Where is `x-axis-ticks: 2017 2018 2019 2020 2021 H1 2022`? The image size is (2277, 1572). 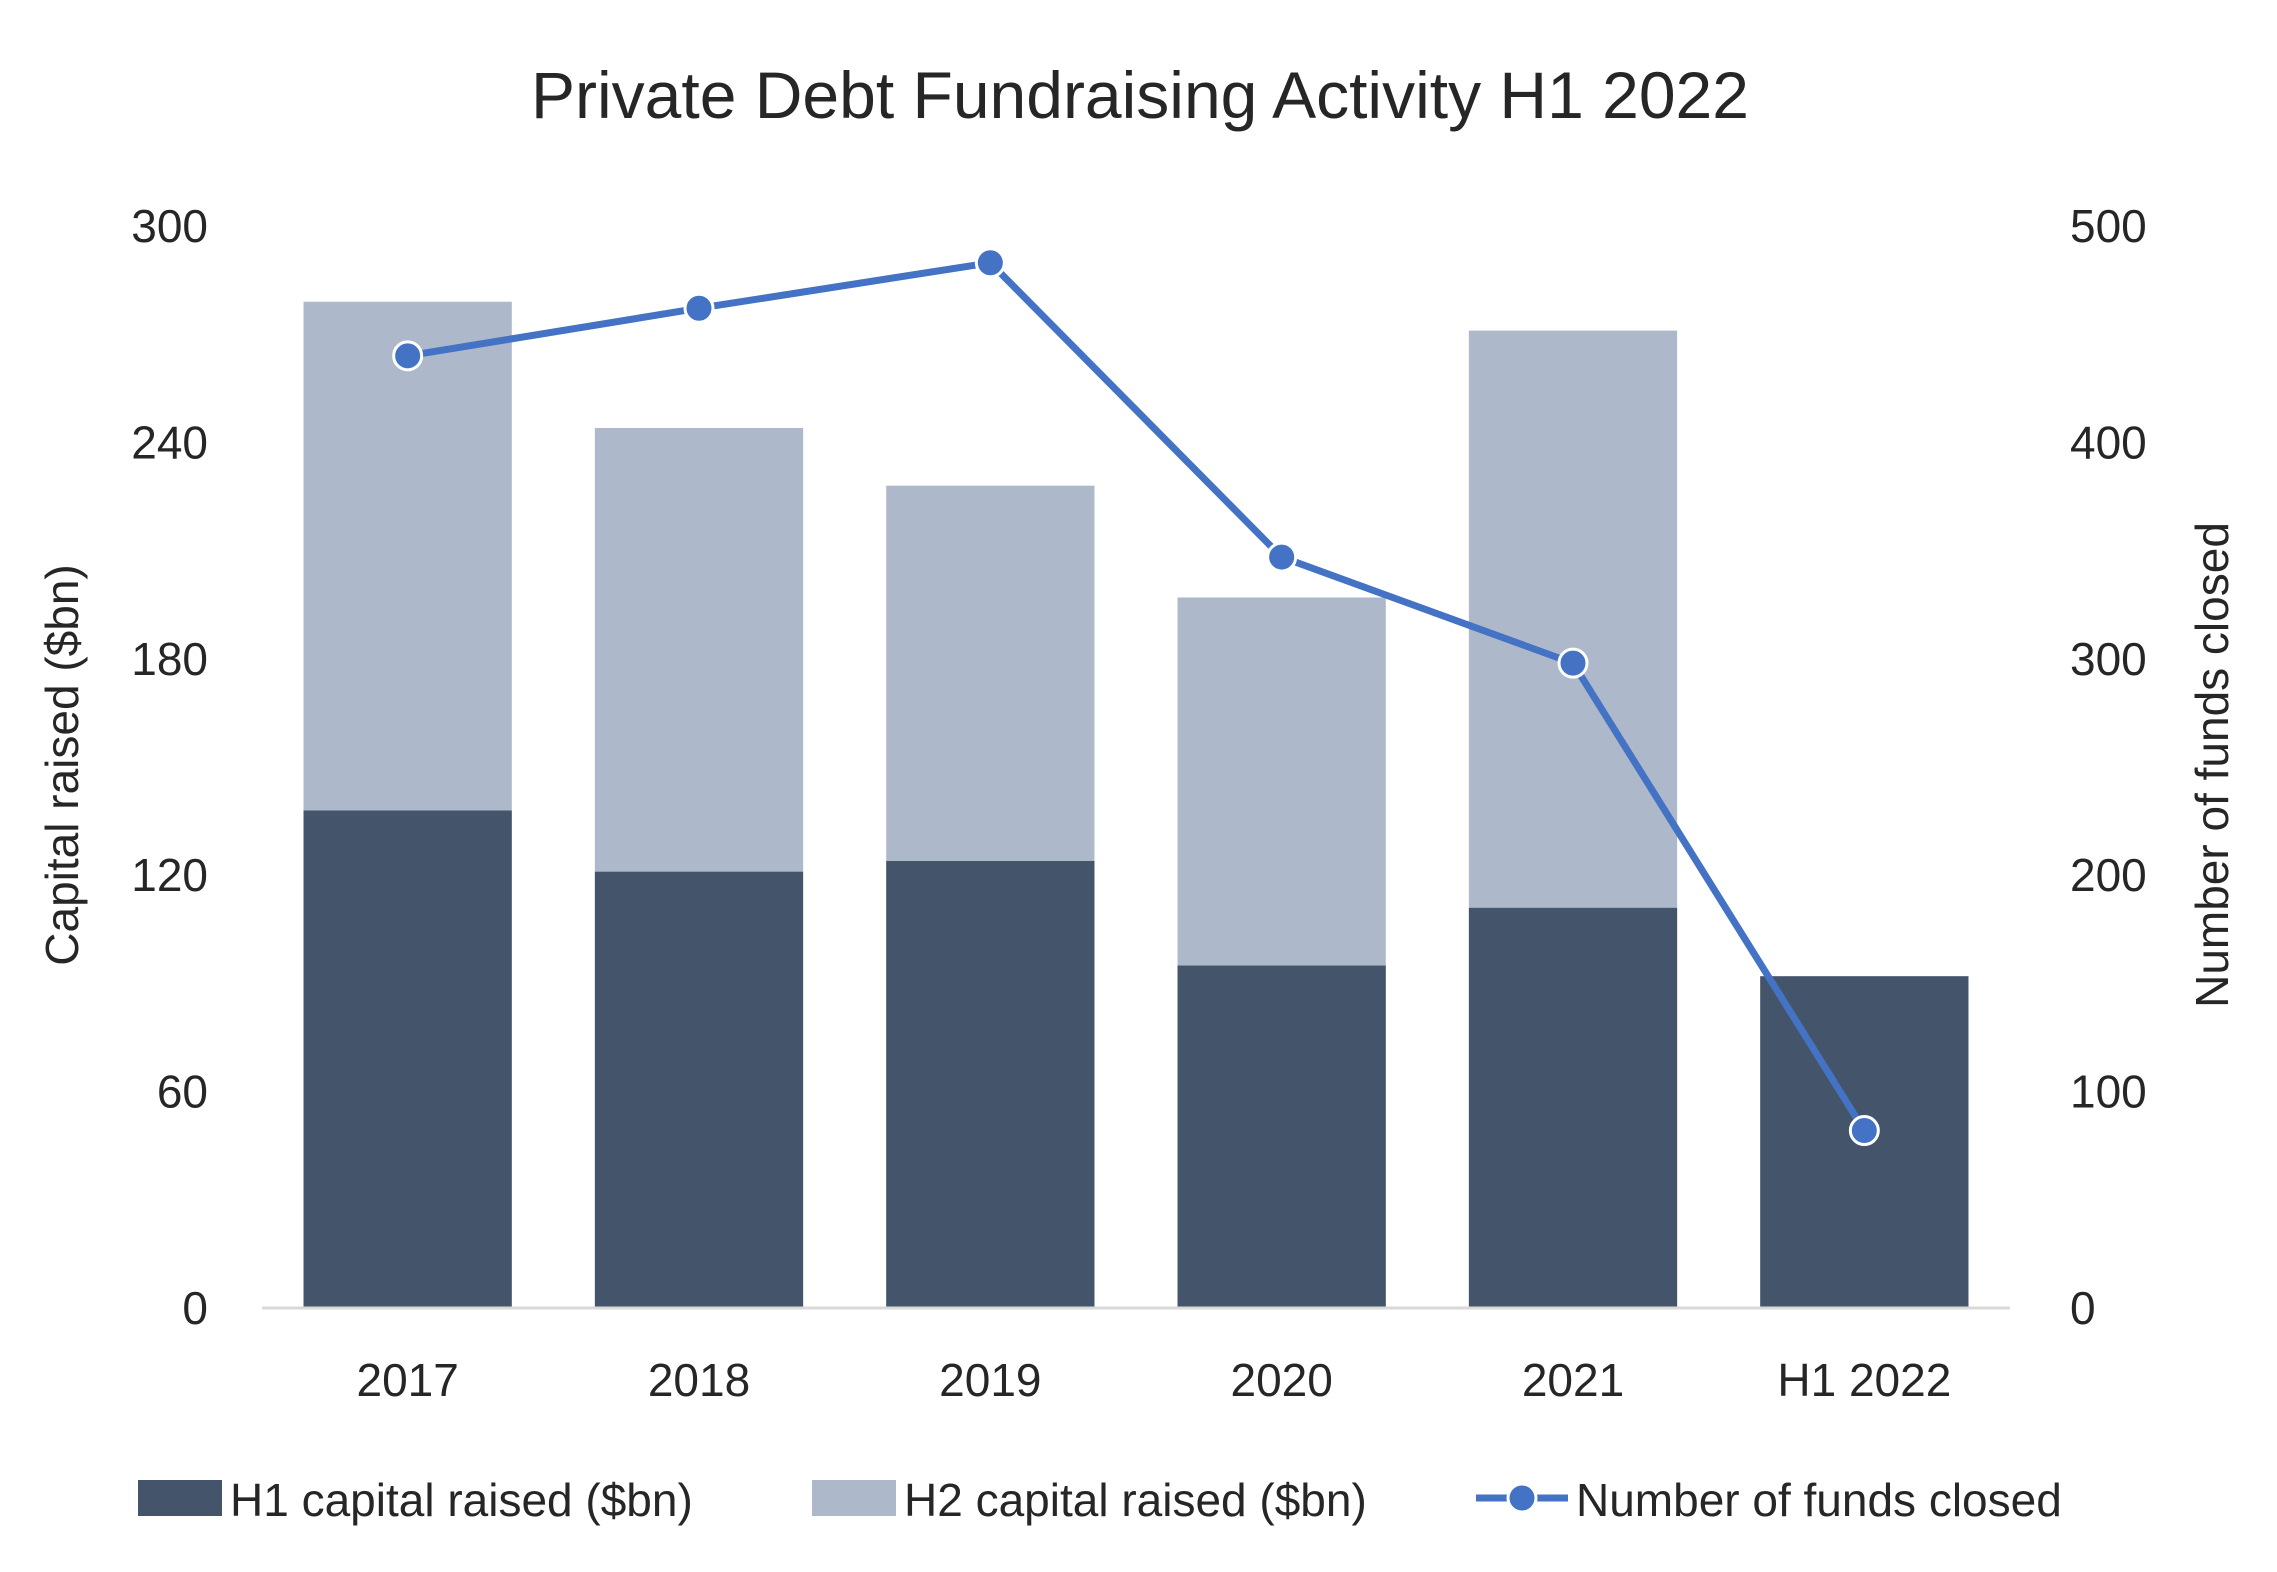
x-axis-ticks: 2017 2018 2019 2020 2021 H1 2022 is located at coordinates (1153, 1380).